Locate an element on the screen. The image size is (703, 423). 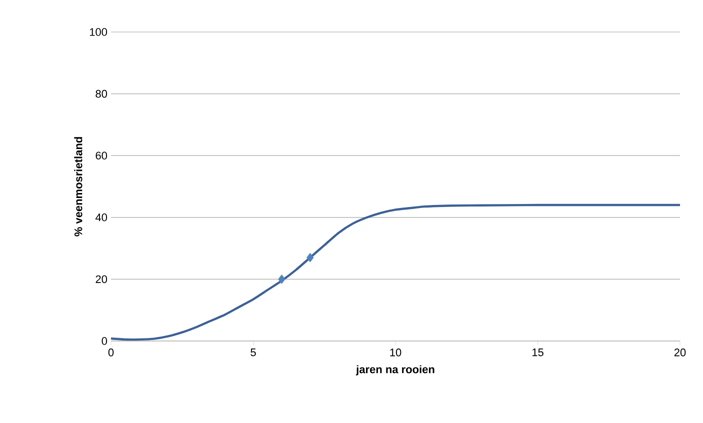
y-tick-label: 20 is located at coordinates (102, 279).